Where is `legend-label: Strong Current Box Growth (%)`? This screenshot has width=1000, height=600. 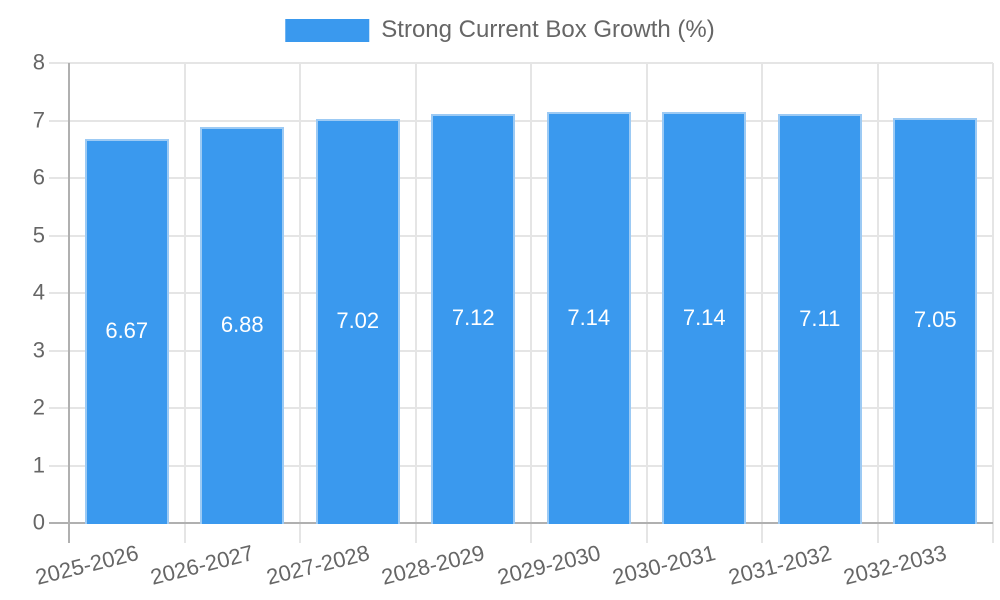
legend-label: Strong Current Box Growth (%) is located at coordinates (548, 29).